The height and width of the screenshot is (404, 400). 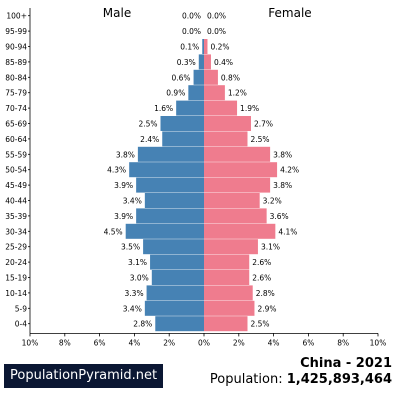 I want to click on female-value-label: 1.2%, so click(x=237, y=93).